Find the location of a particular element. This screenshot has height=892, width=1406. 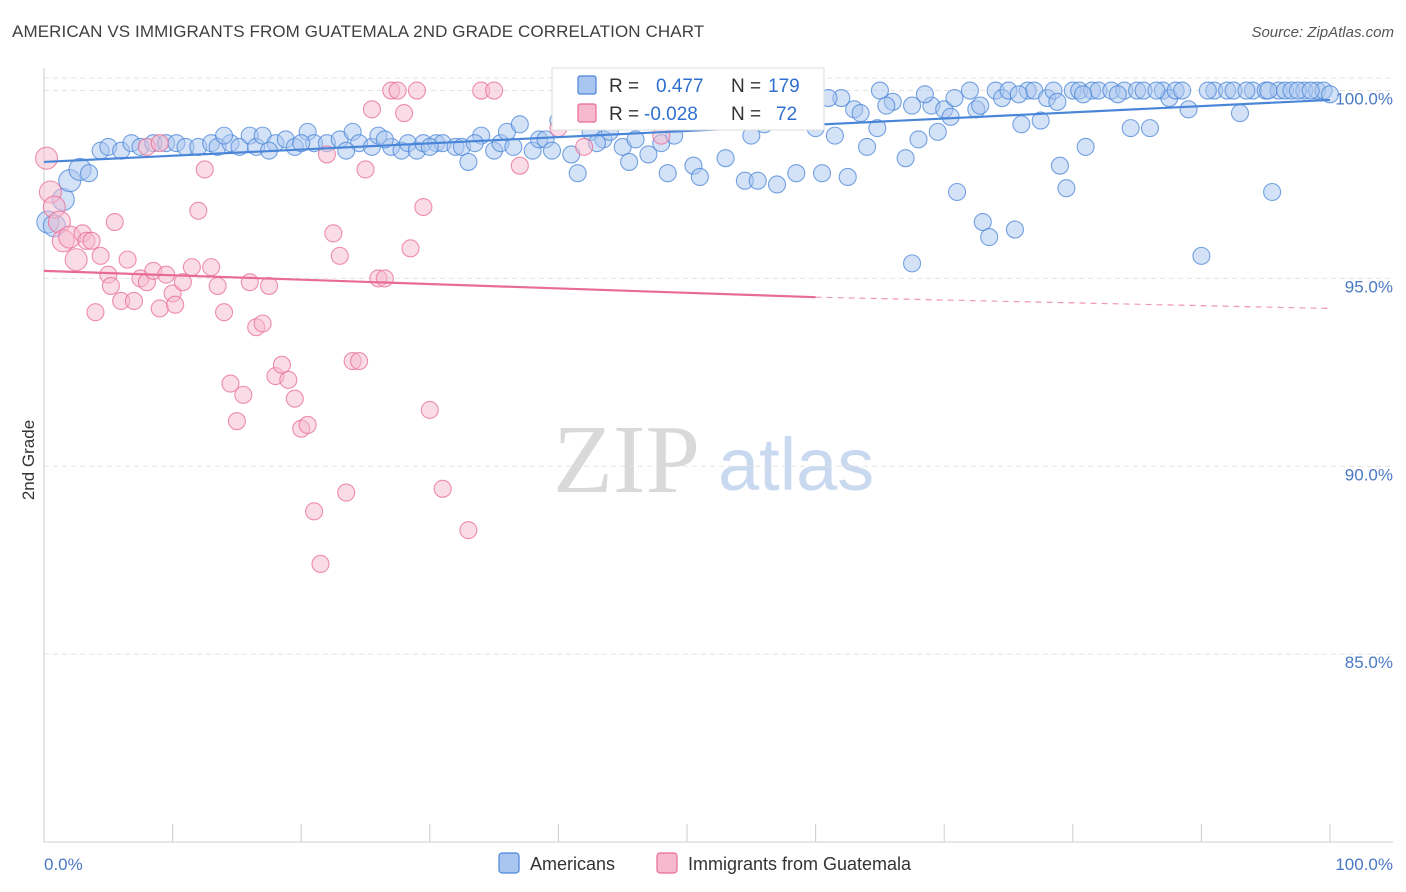

watermark-atlas: atlas is located at coordinates (796, 464).